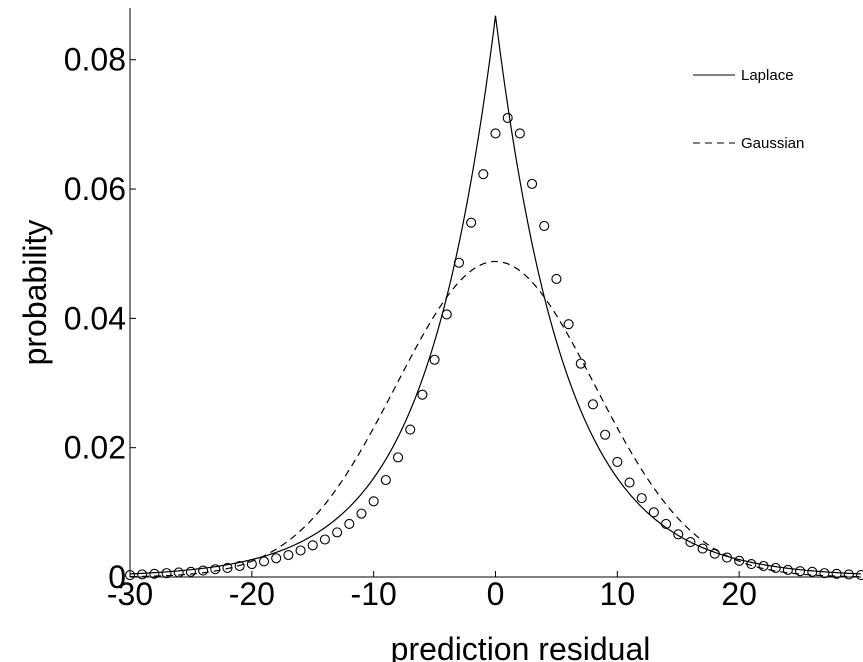 The width and height of the screenshot is (863, 662). I want to click on x-tick-label: -20, so click(252, 594).